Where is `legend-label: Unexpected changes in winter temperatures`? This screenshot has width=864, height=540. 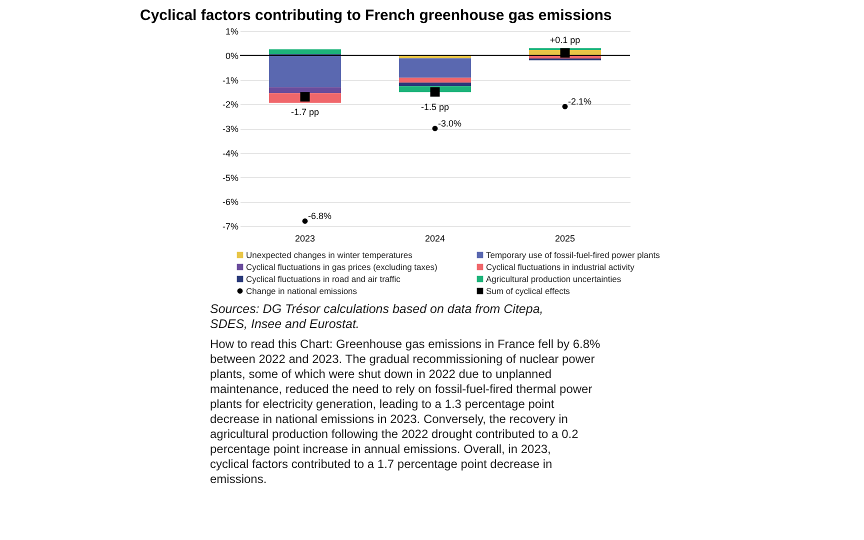 legend-label: Unexpected changes in winter temperatures is located at coordinates (329, 255).